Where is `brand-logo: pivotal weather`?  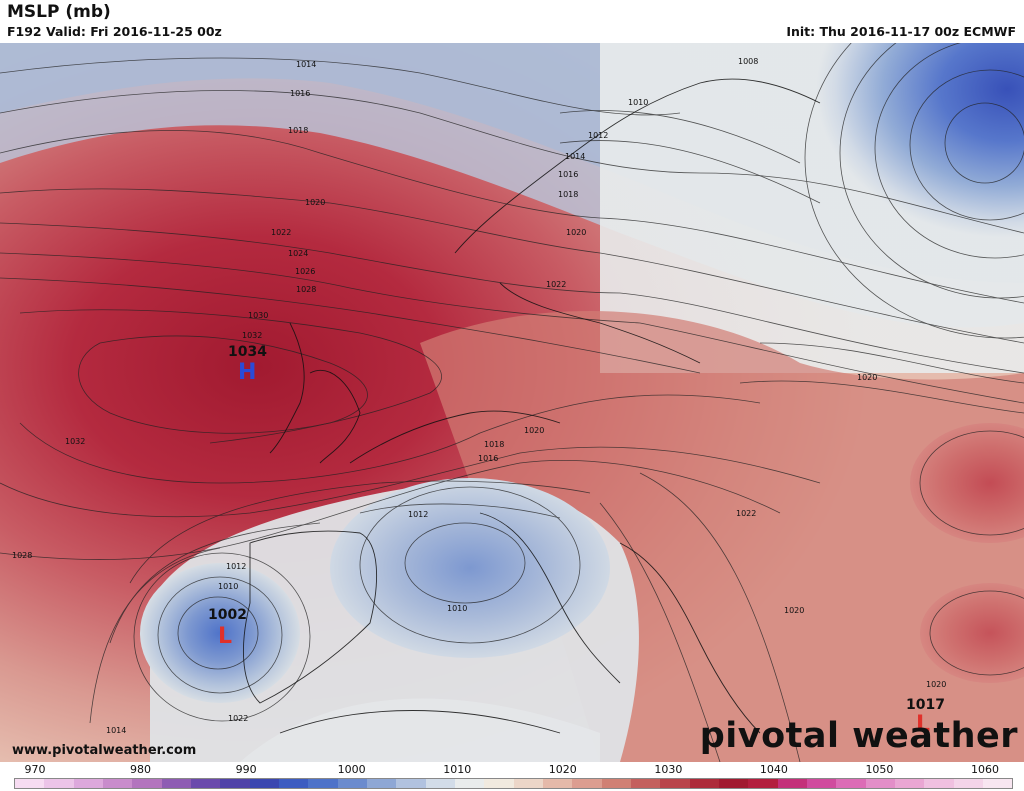
brand-logo: pivotal weather is located at coordinates (858, 736).